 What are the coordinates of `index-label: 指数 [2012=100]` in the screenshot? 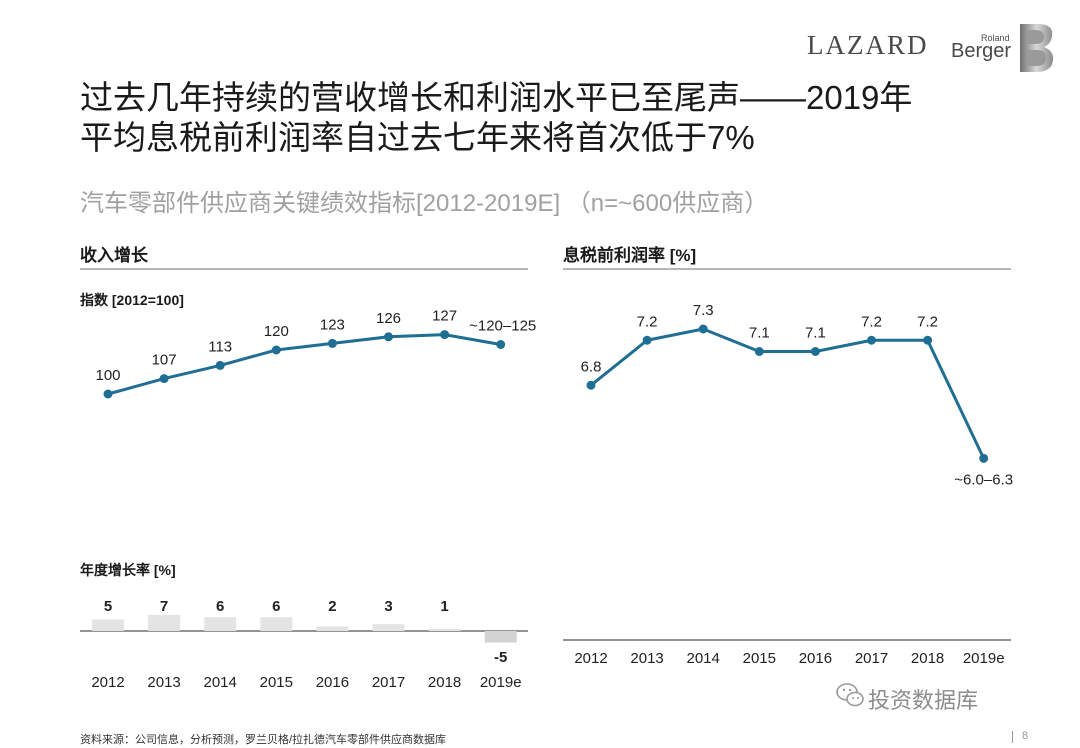 It's located at (132, 300).